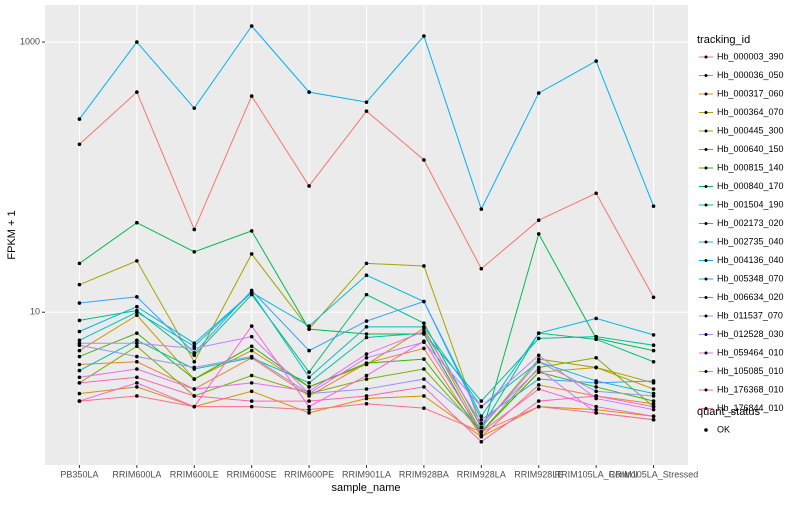  What do you see at coordinates (750, 93) in the screenshot?
I see `legend-label: Hb_000317_060` at bounding box center [750, 93].